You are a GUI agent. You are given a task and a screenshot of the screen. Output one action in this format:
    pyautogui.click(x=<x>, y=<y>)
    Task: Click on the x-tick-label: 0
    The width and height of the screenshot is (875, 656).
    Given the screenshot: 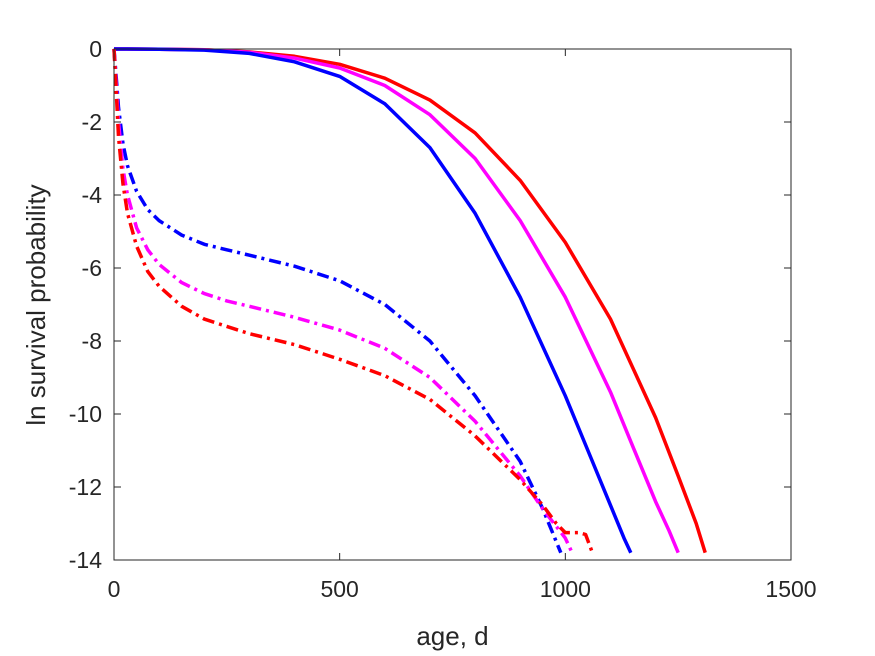 What is the action you would take?
    pyautogui.click(x=114, y=589)
    